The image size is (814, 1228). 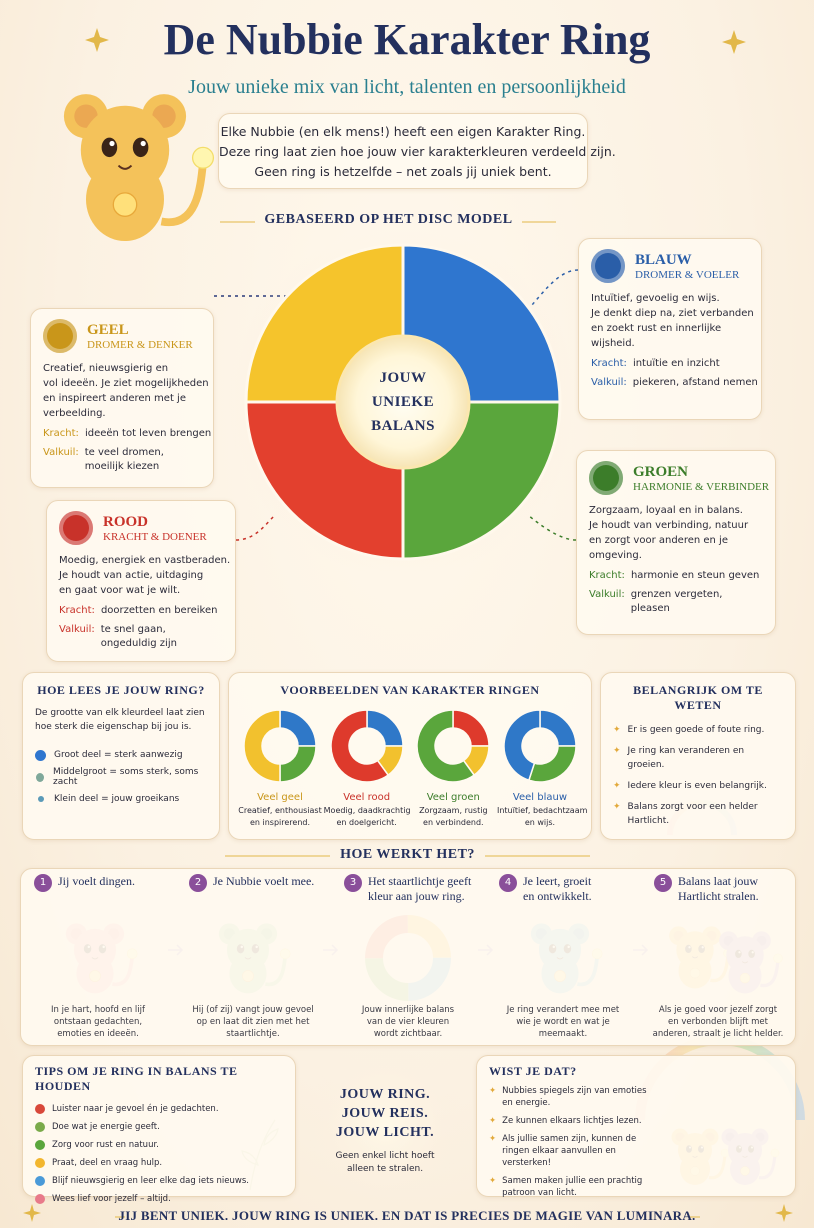 What do you see at coordinates (385, 1163) in the screenshot?
I see `motto-text: Geen enkel licht hoeft alleen te stralen.` at bounding box center [385, 1163].